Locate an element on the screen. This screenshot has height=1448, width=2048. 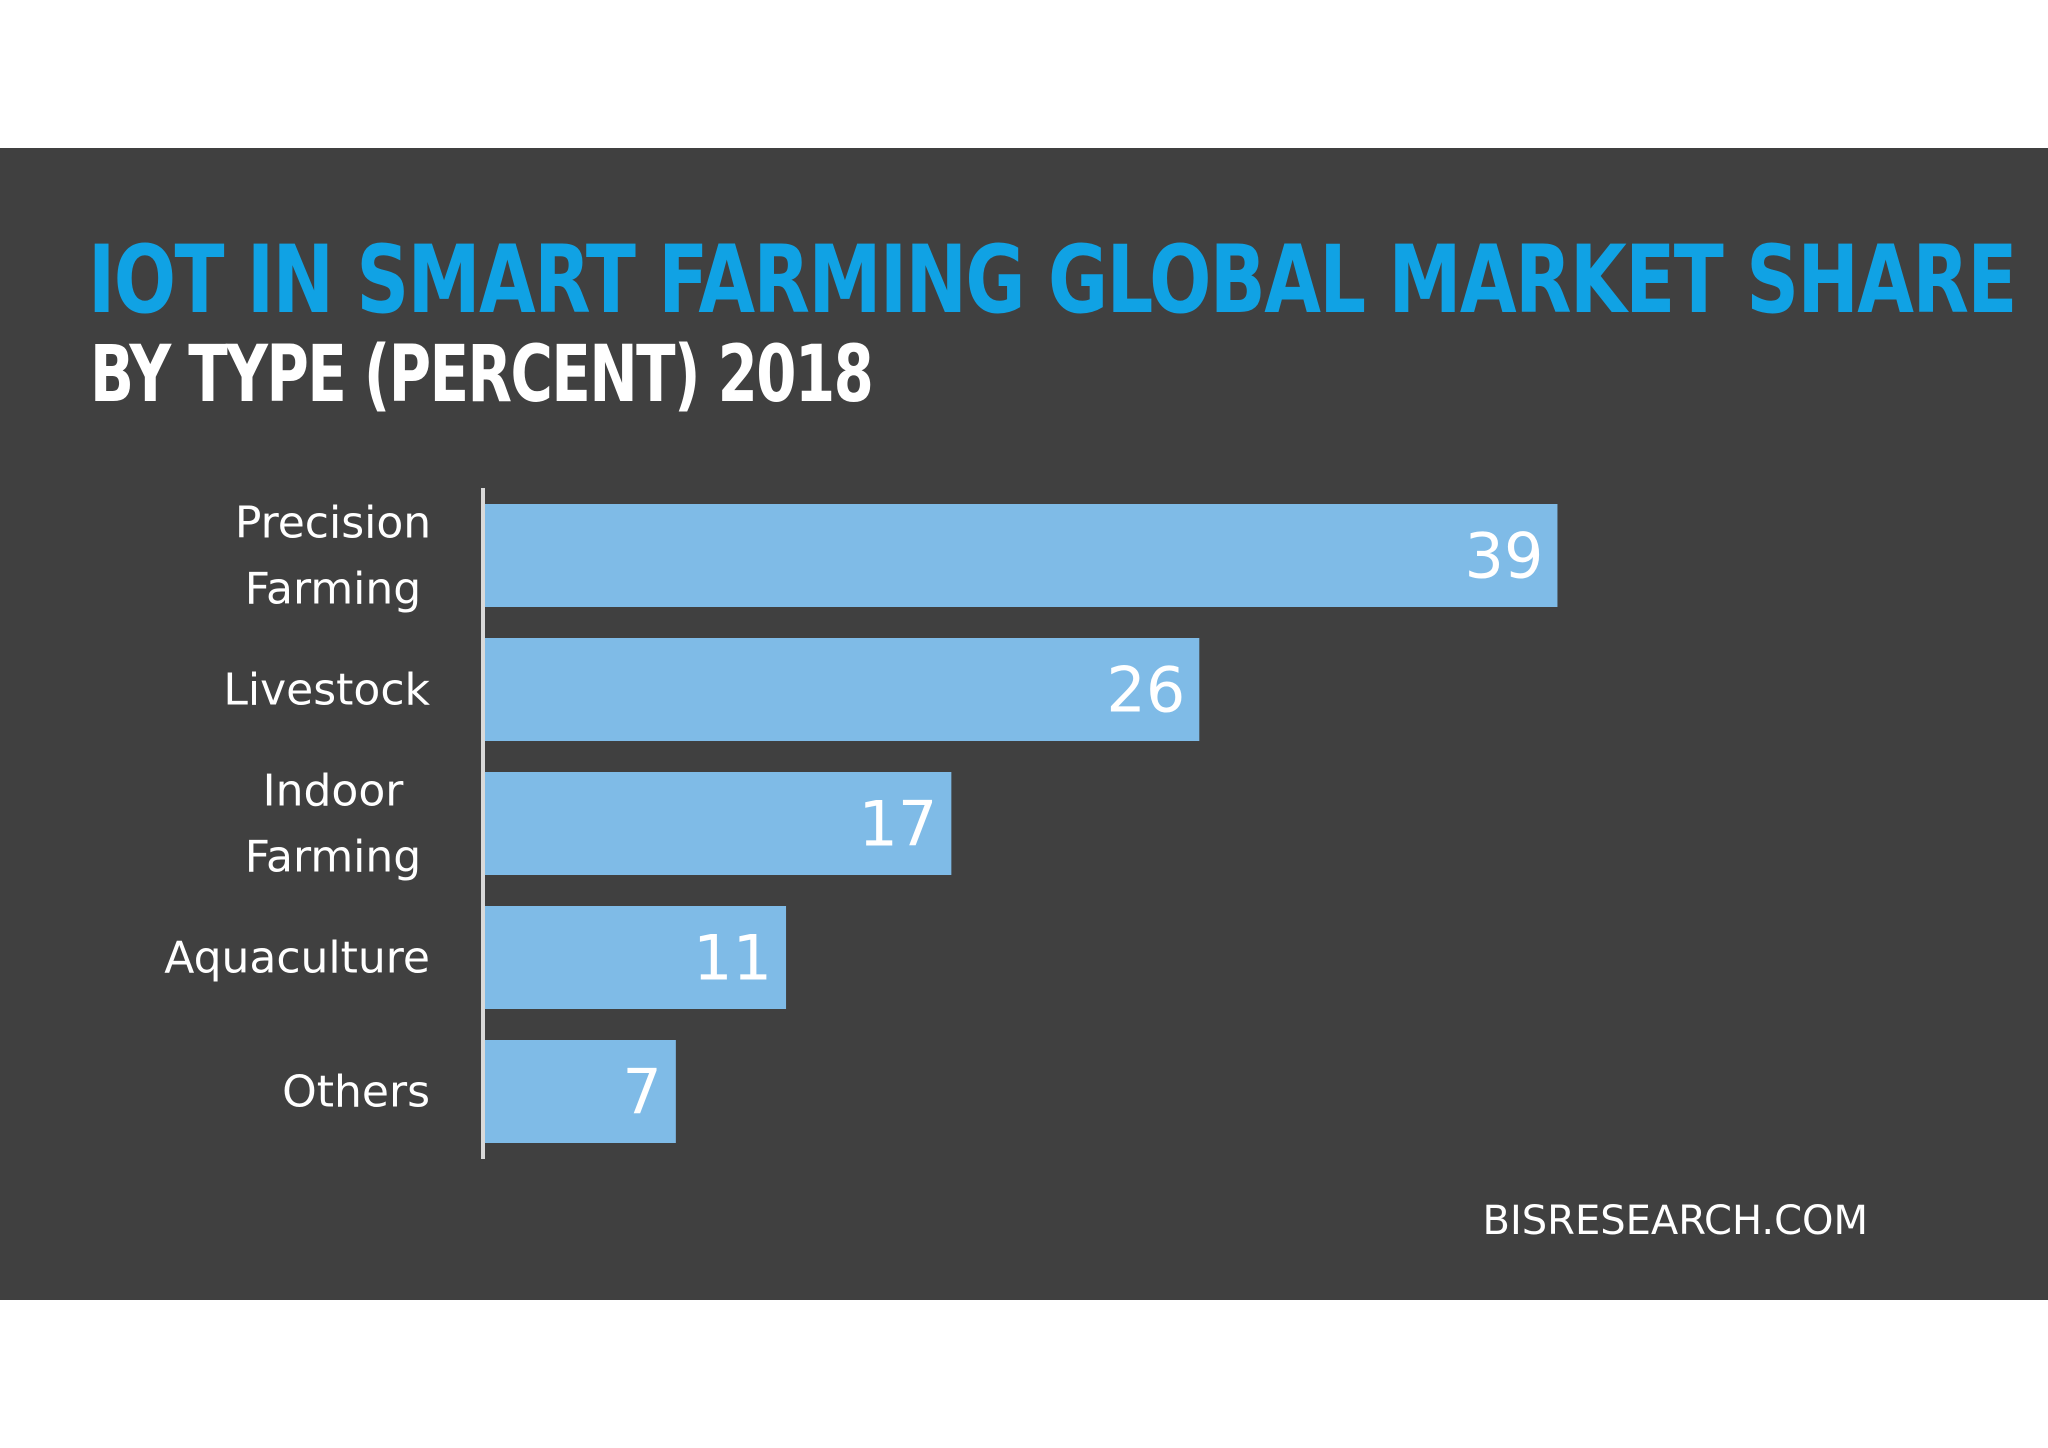
category-label-line: Indoor is located at coordinates (334, 791).